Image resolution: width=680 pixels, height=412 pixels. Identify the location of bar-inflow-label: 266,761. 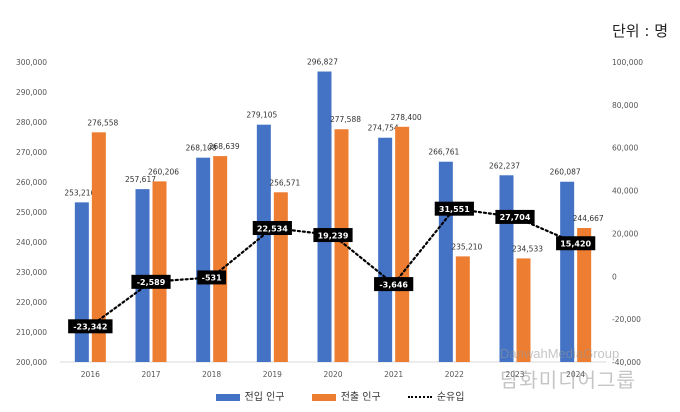
(443, 152).